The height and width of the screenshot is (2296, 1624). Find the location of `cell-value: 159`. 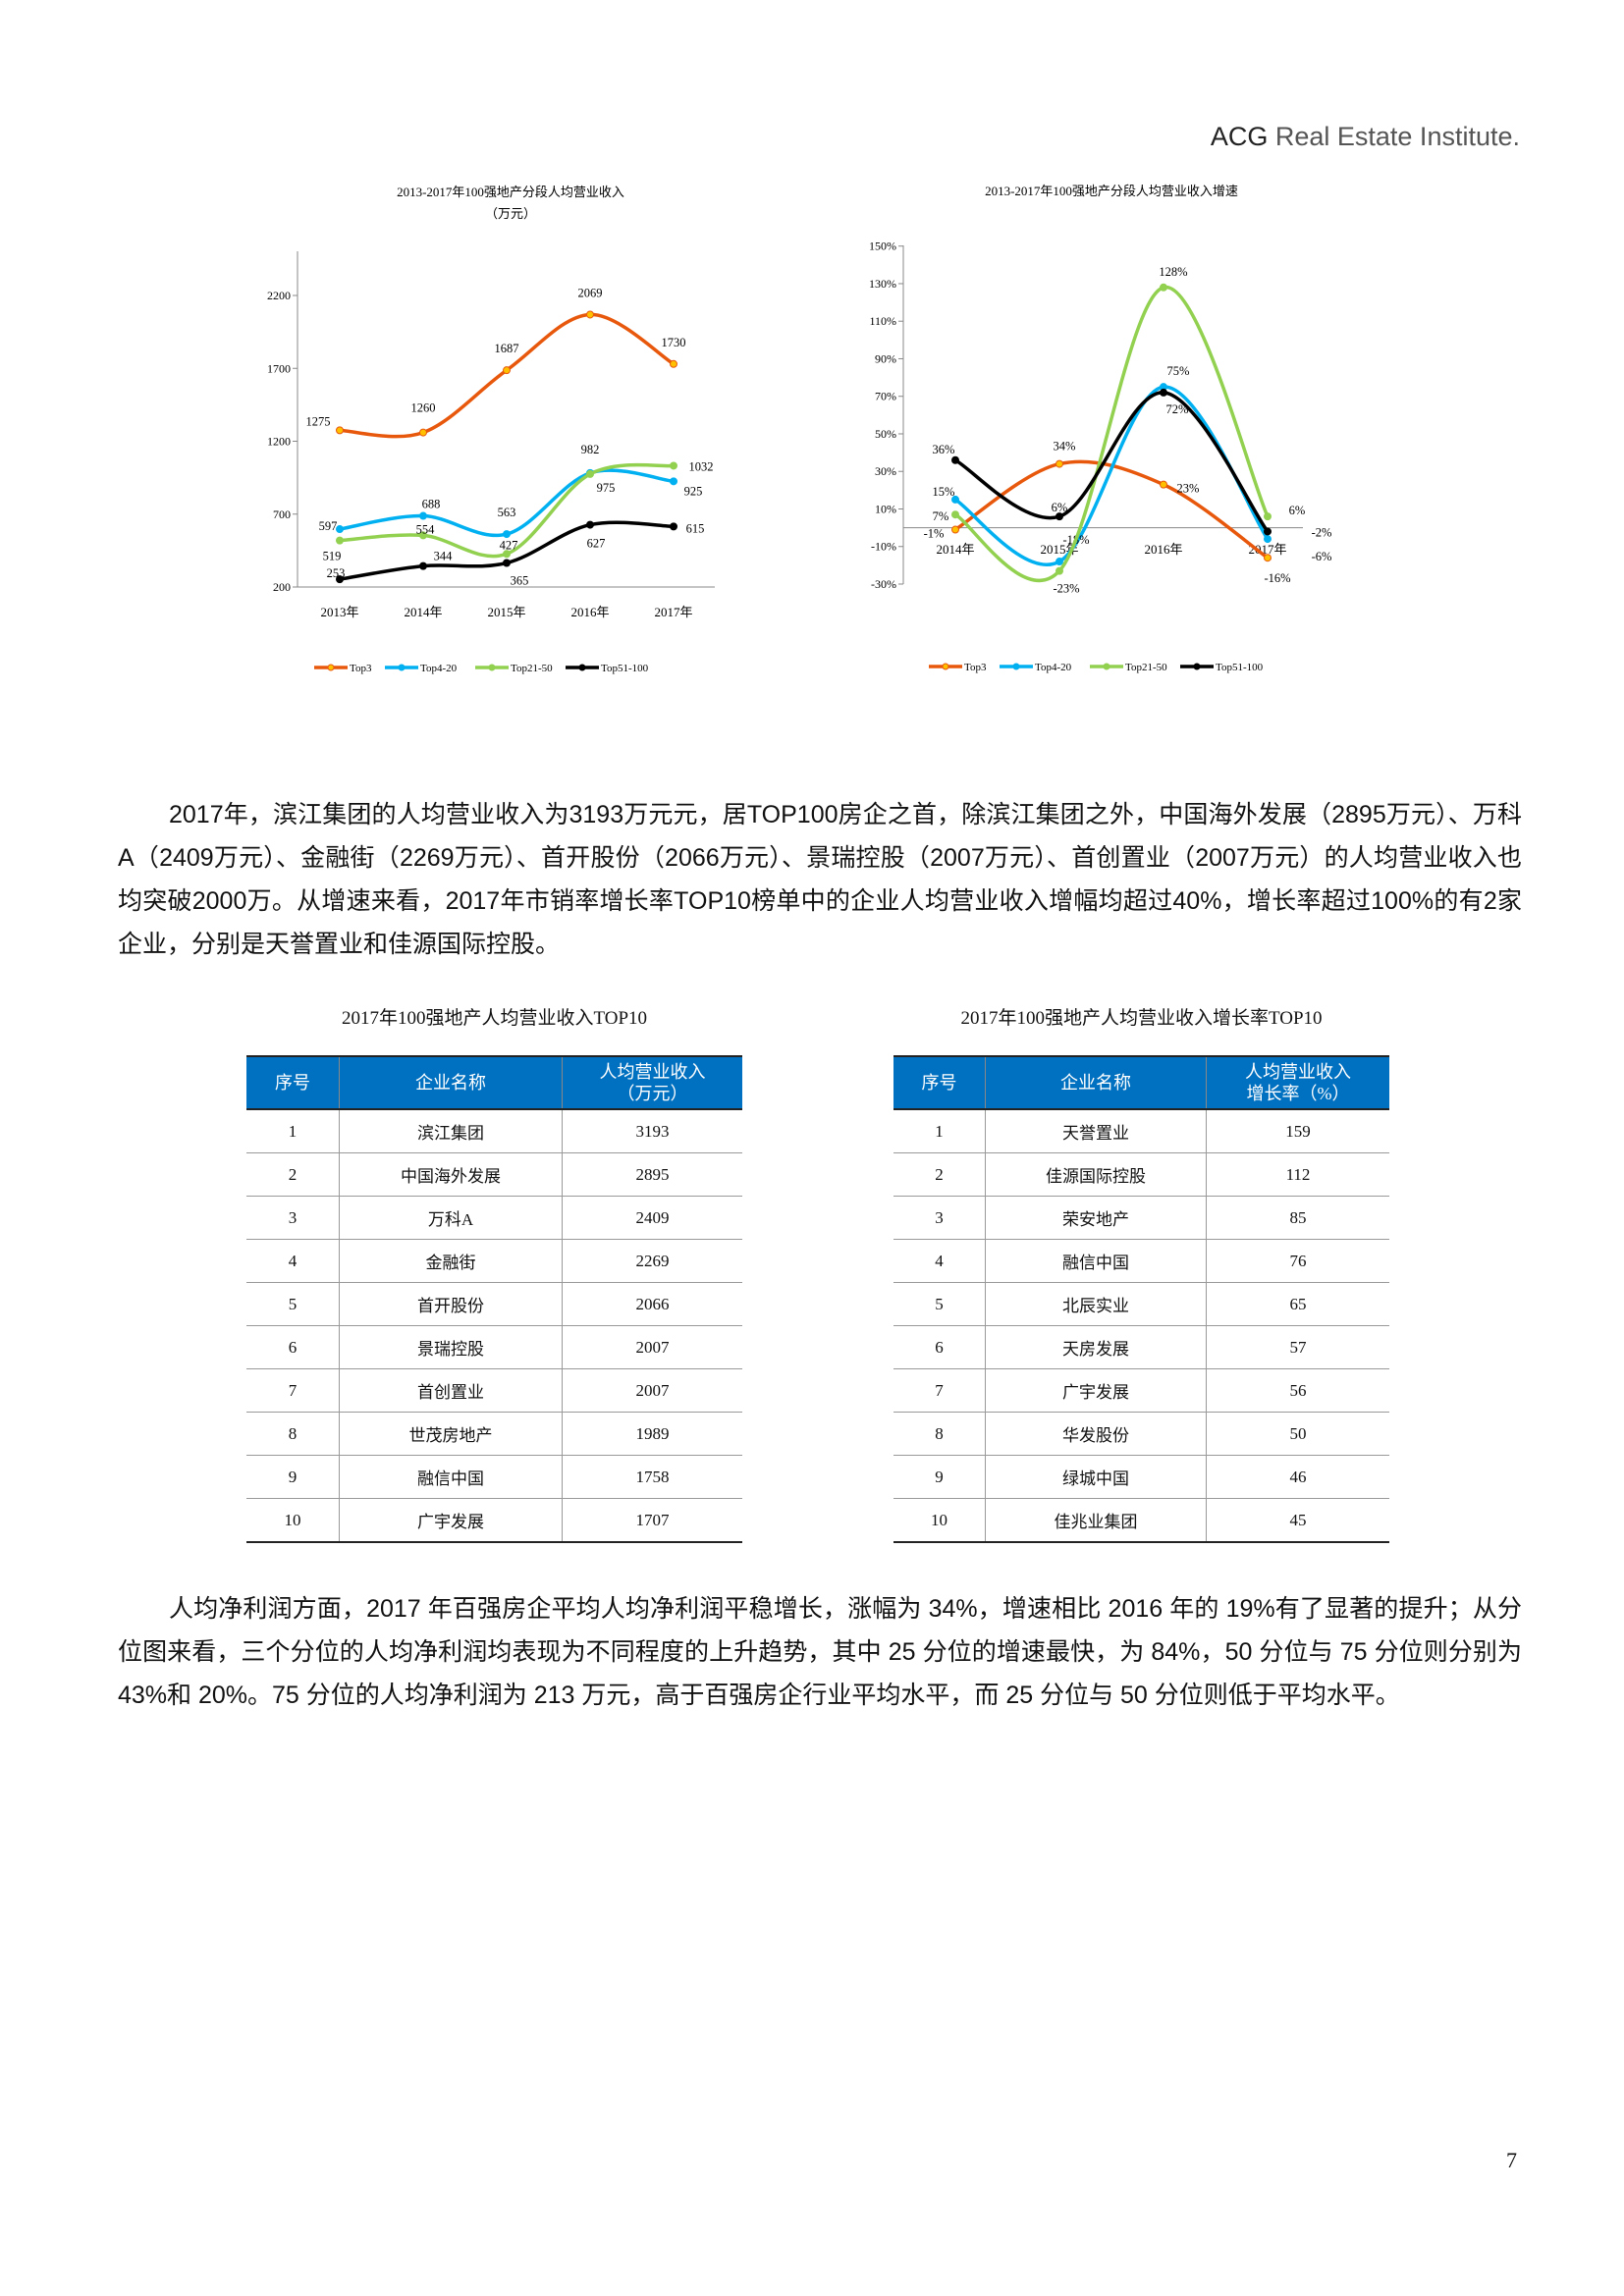

cell-value: 159 is located at coordinates (1297, 1131).